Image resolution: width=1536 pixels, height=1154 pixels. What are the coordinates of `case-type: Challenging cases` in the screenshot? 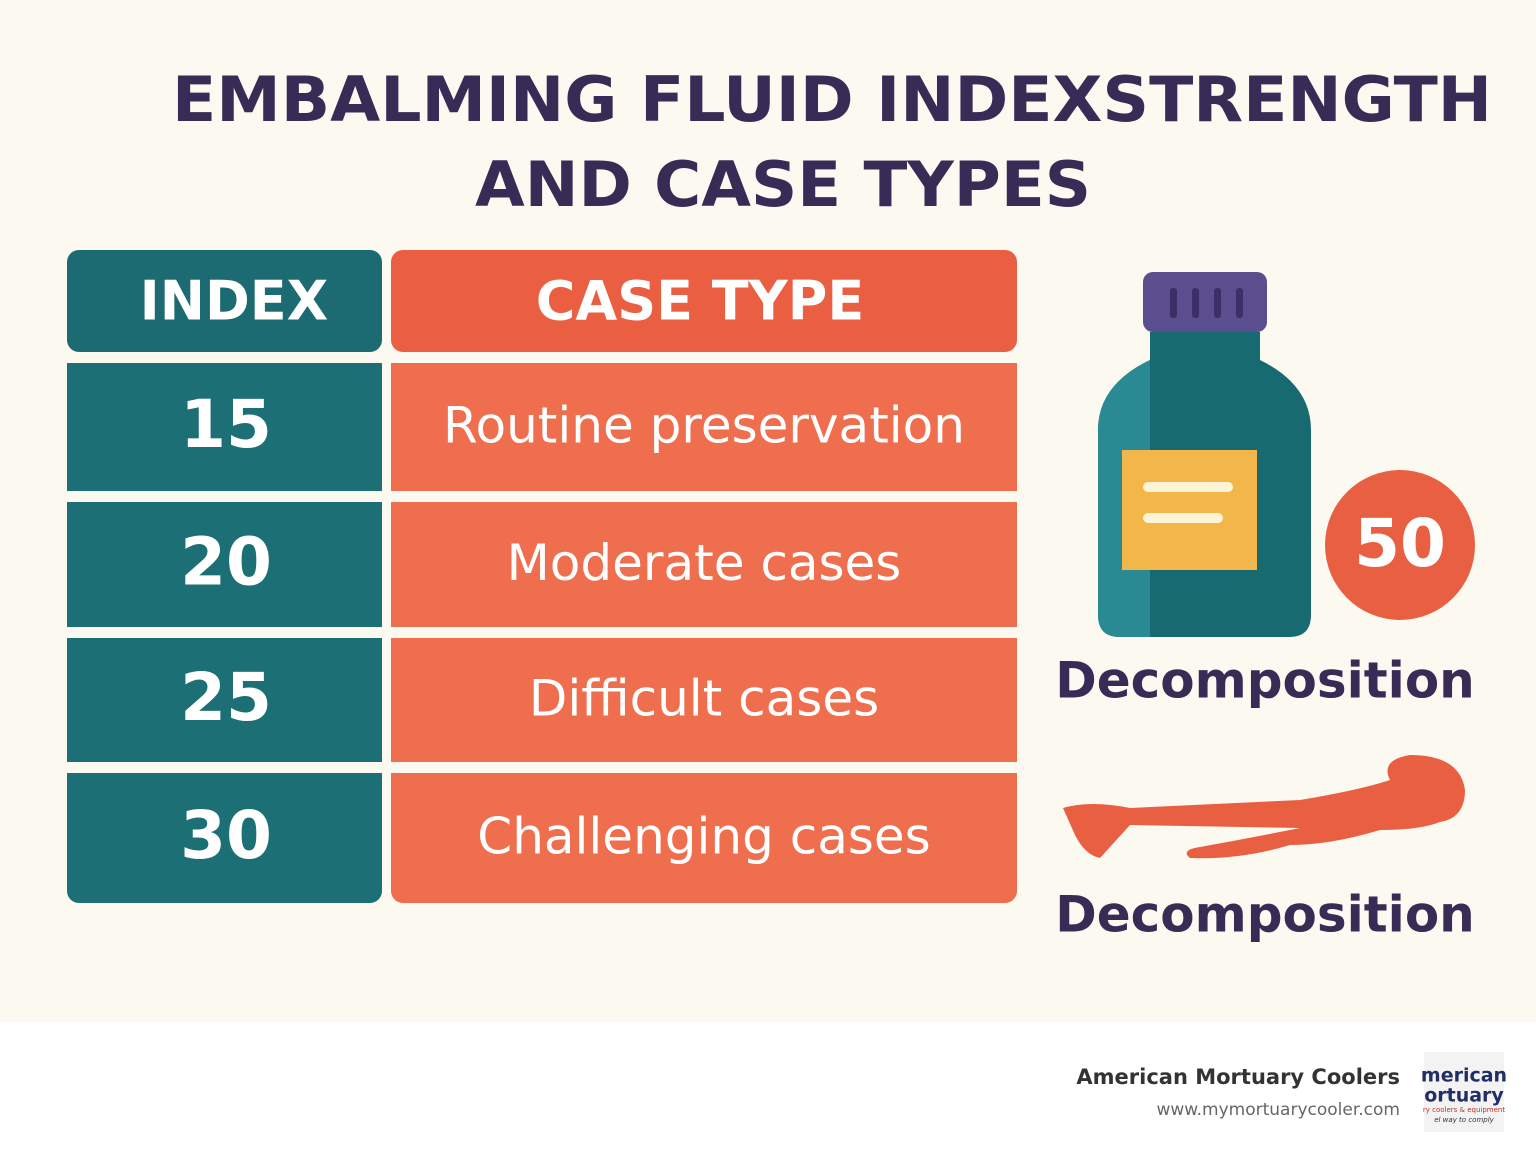 It's located at (703, 837).